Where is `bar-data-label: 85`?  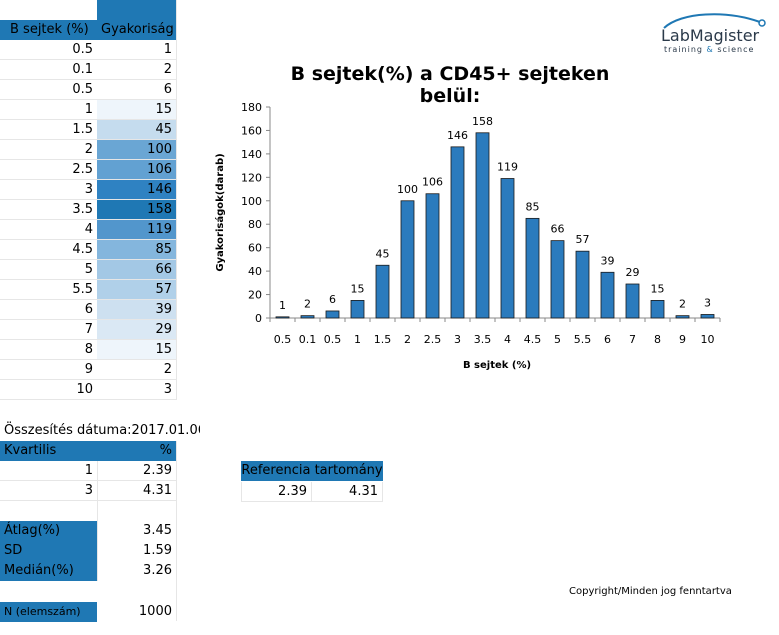 bar-data-label: 85 is located at coordinates (533, 206).